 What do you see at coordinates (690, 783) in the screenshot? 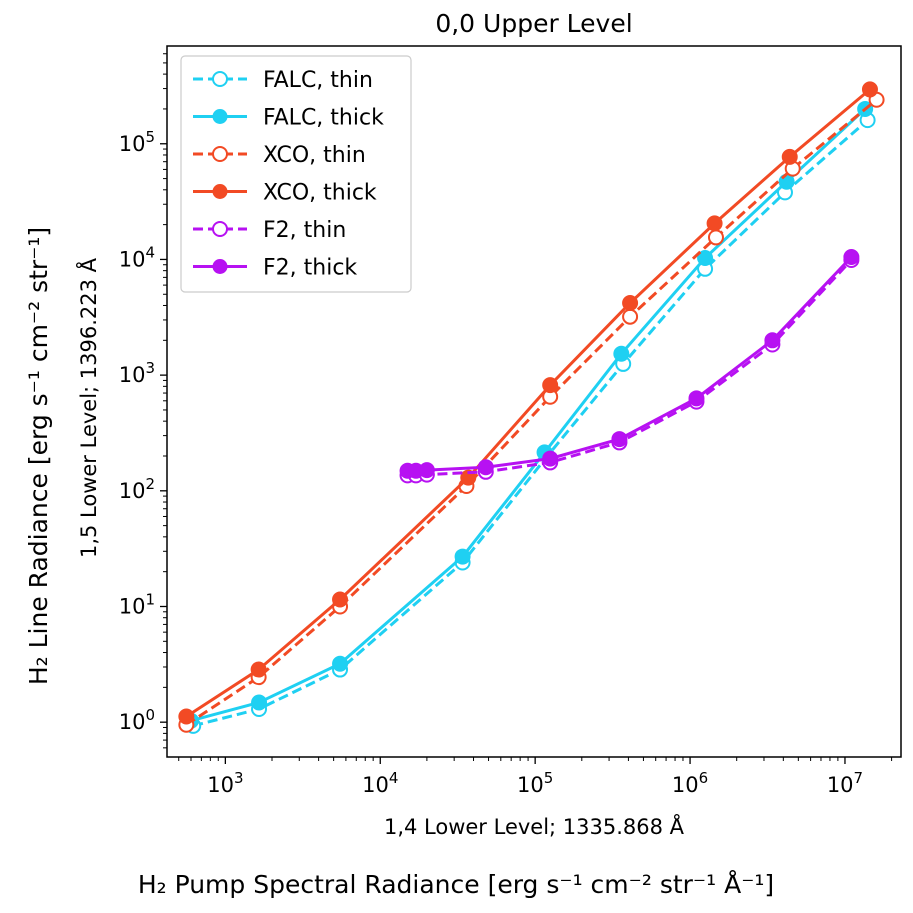
I see `x-tick-label: 10⁶` at bounding box center [690, 783].